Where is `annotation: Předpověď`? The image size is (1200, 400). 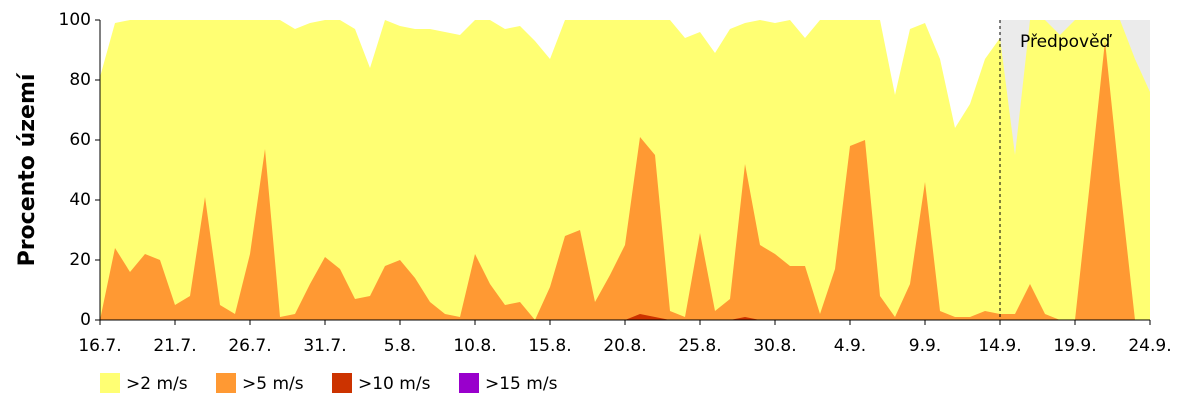 annotation: Předpověď is located at coordinates (1066, 42).